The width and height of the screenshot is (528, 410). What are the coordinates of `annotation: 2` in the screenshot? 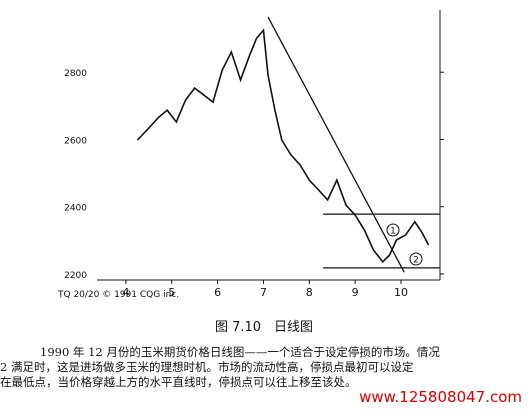 It's located at (416, 261).